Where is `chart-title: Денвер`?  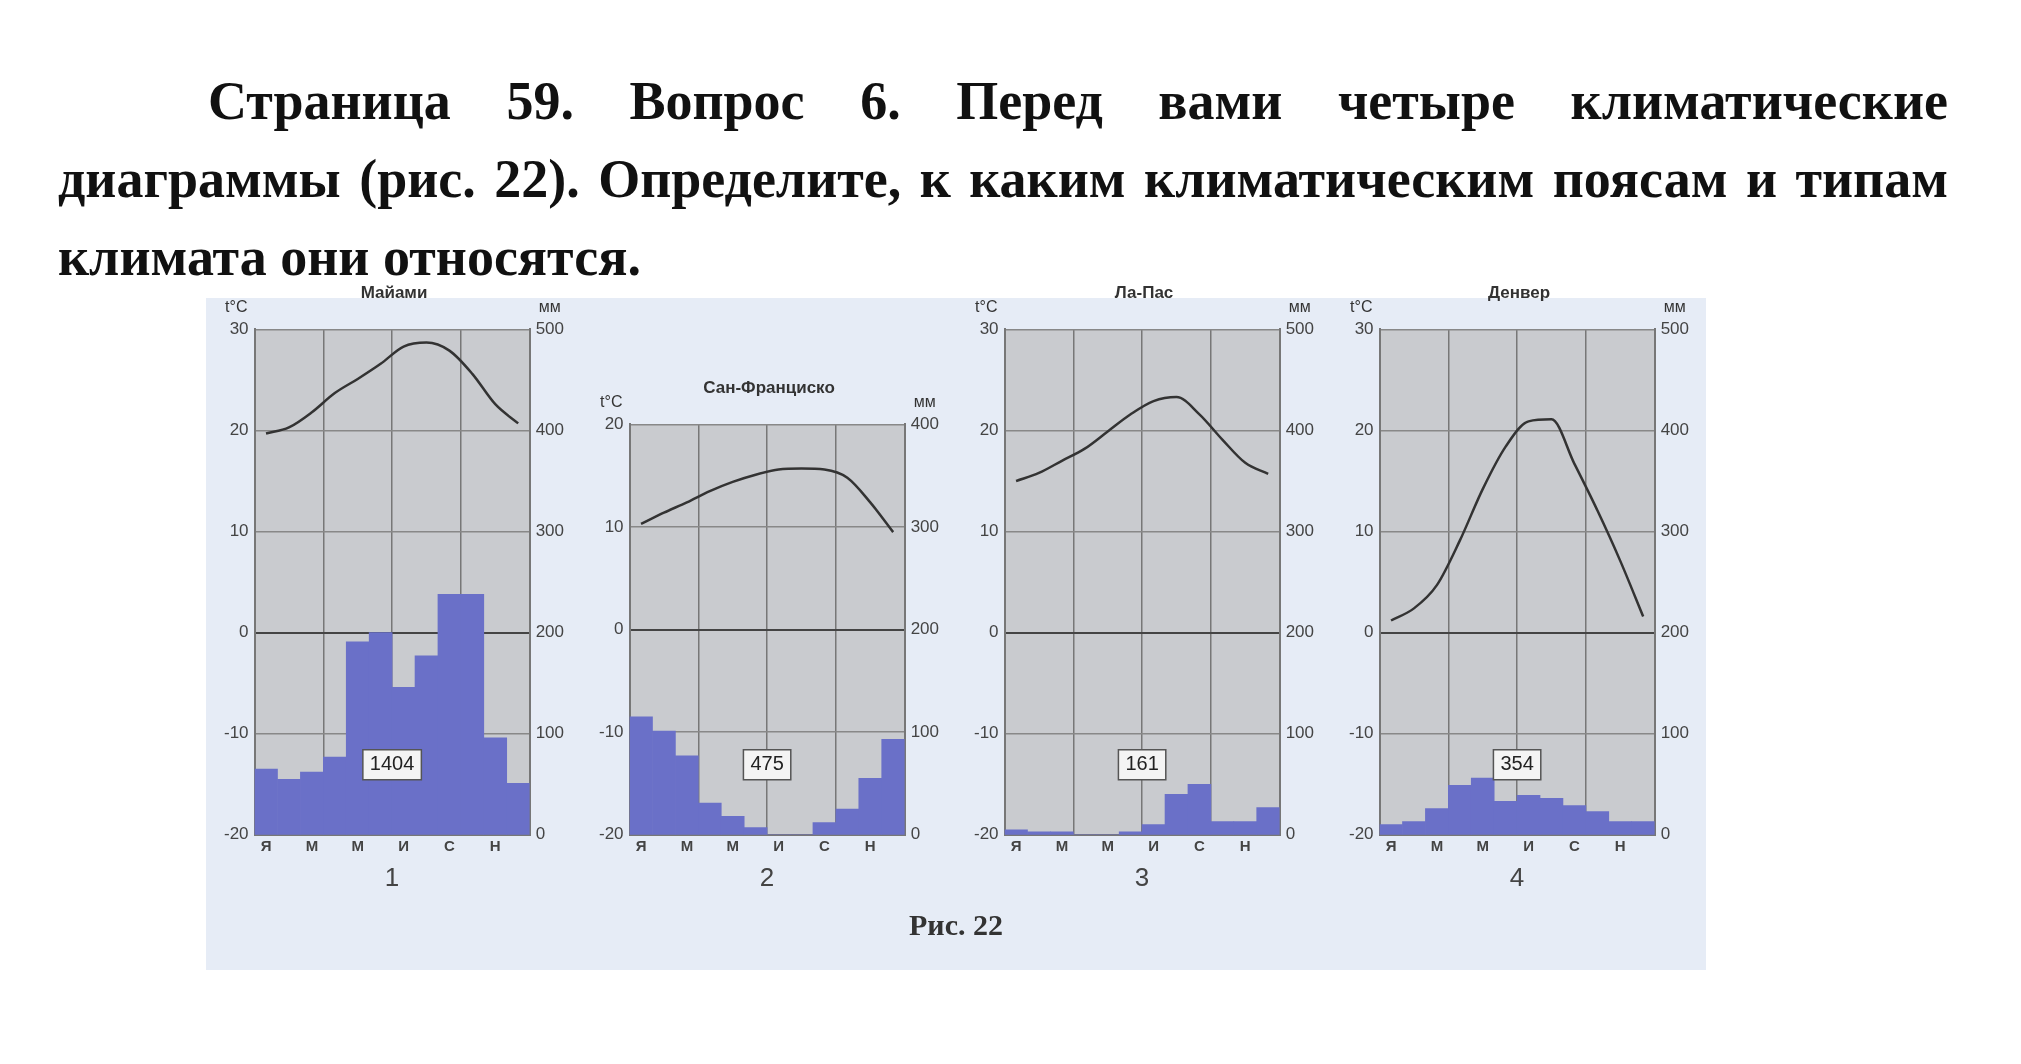 chart-title: Денвер is located at coordinates (1518, 292).